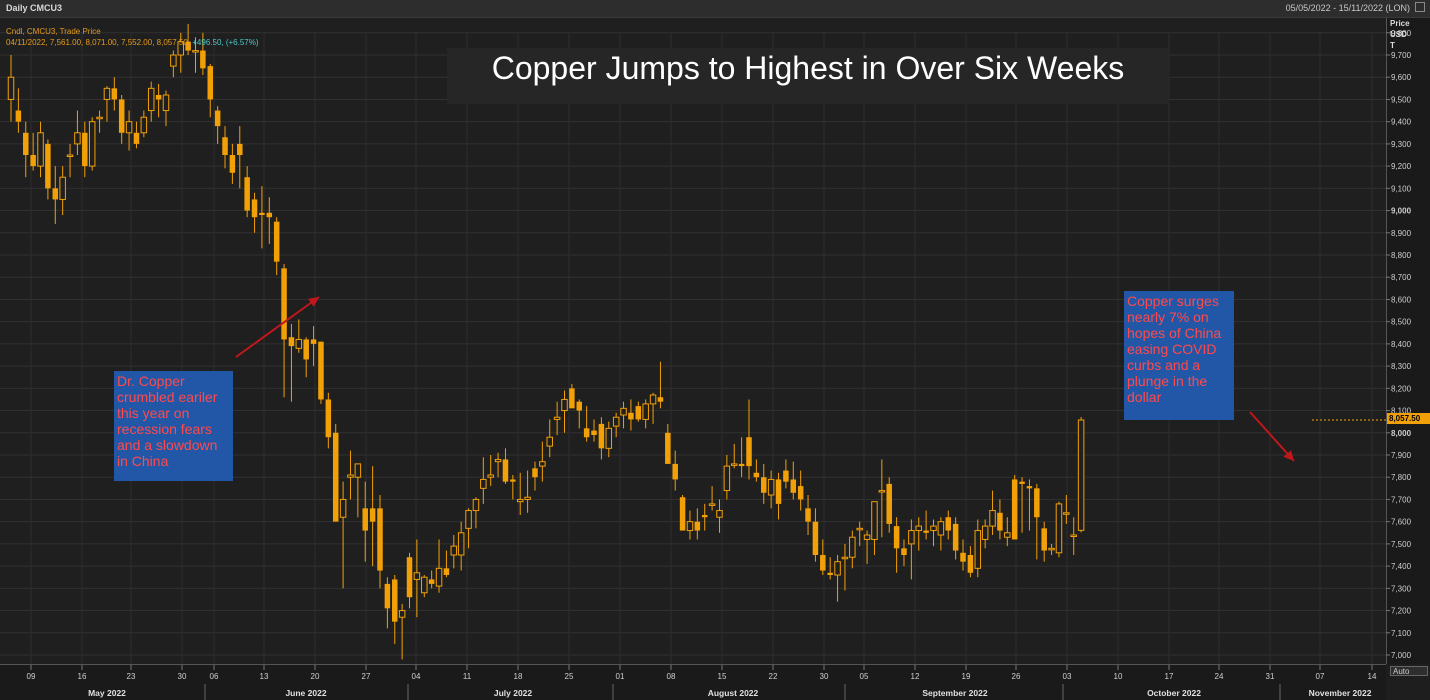 The height and width of the screenshot is (700, 1430). I want to click on y-tick-label: 9,700, so click(1401, 55).